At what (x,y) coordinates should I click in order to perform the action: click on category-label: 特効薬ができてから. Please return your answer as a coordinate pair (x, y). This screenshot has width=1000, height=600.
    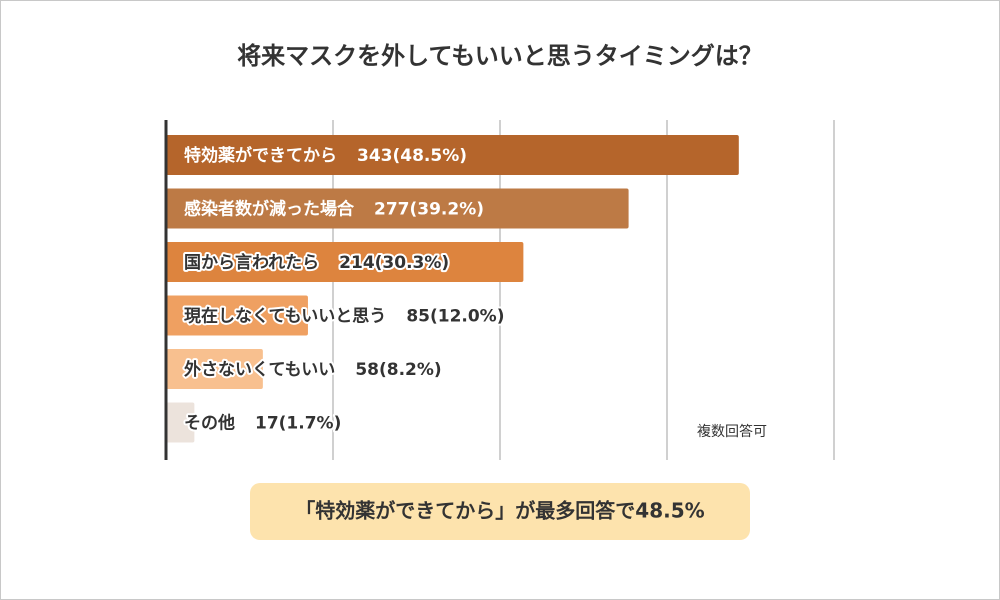
    Looking at the image, I should click on (260, 155).